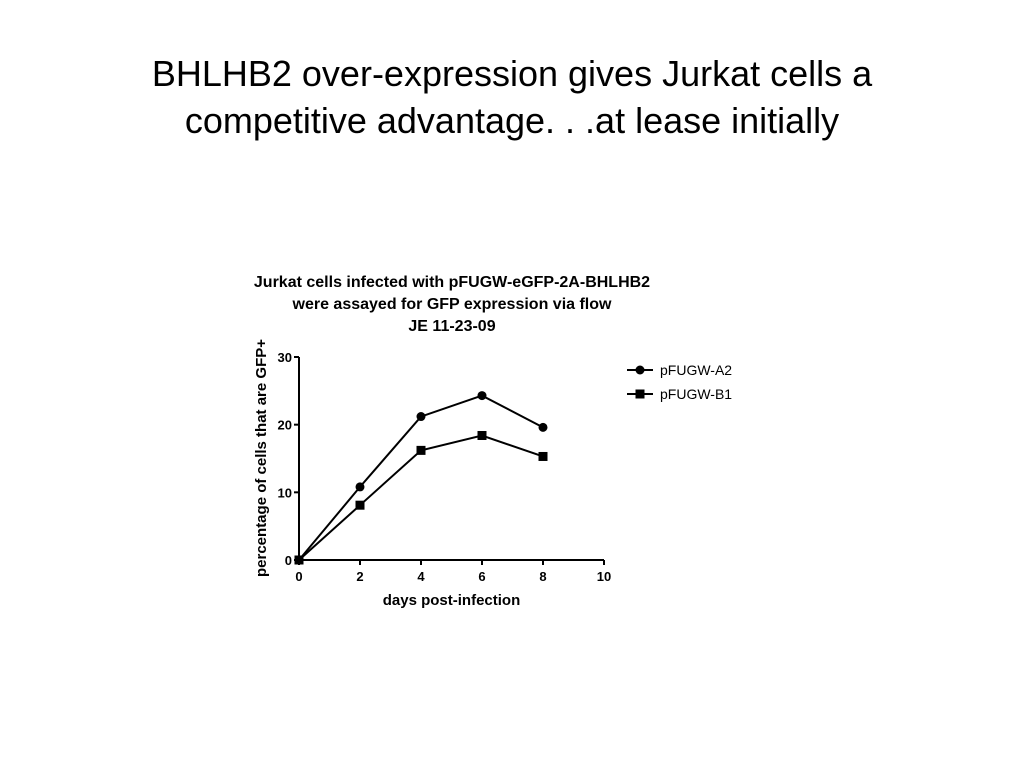 The height and width of the screenshot is (768, 1024). I want to click on x-axis-label: days post-infection, so click(452, 600).